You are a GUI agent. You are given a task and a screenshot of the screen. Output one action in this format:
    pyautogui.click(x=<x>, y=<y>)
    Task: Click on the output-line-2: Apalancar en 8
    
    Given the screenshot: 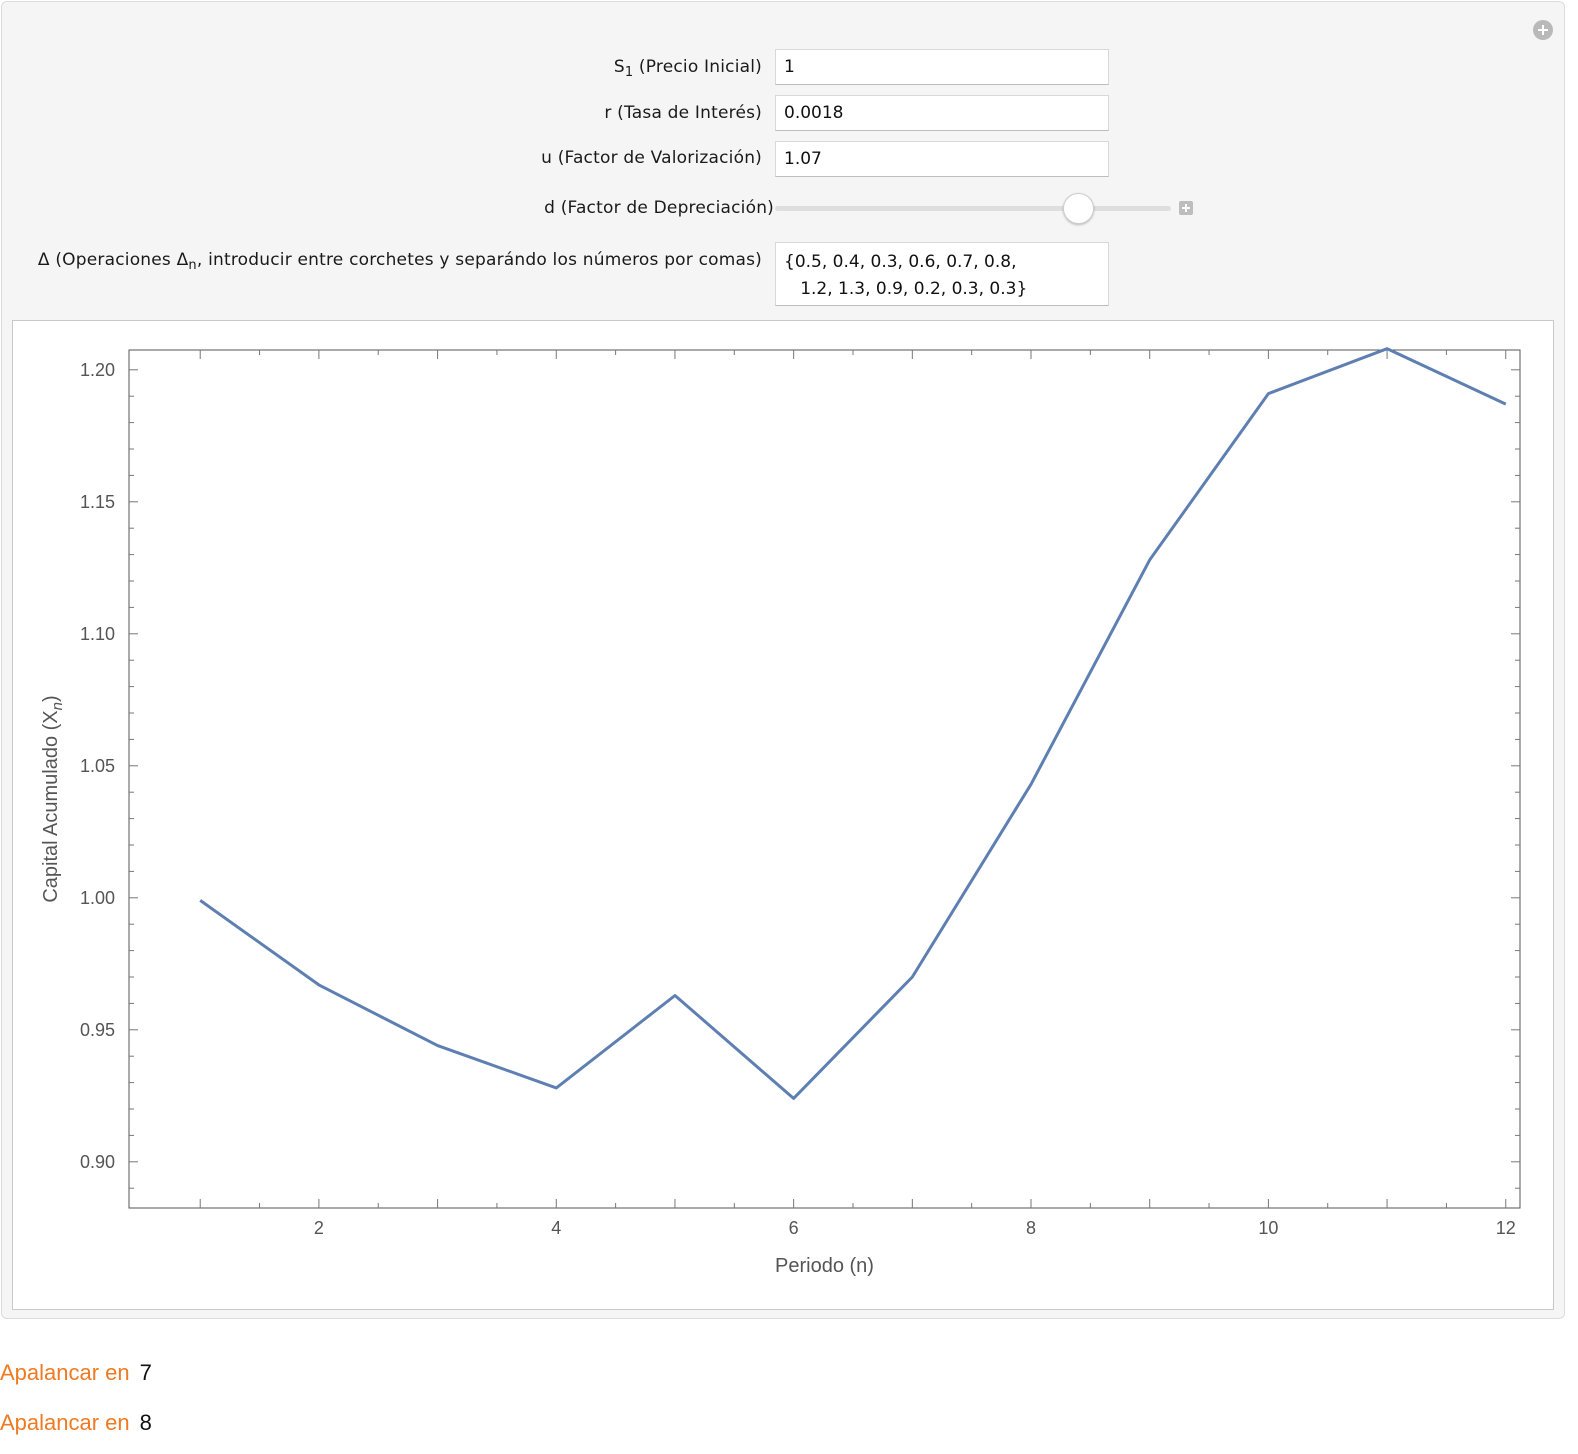 What is the action you would take?
    pyautogui.click(x=76, y=1423)
    